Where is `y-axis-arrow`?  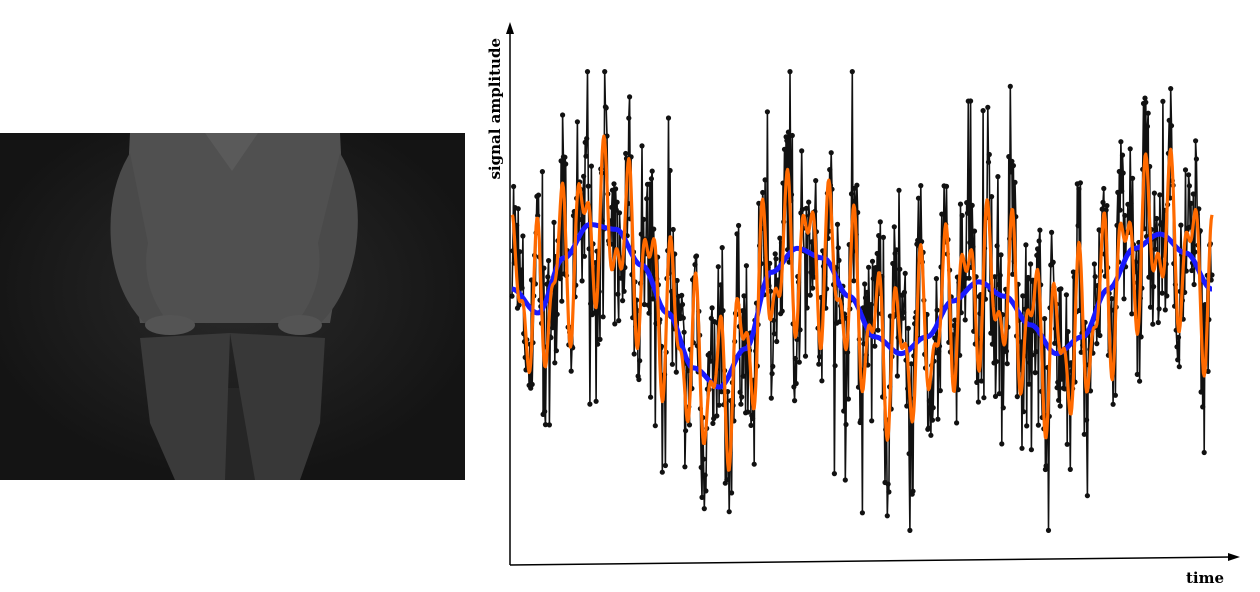 y-axis-arrow is located at coordinates (510, 28).